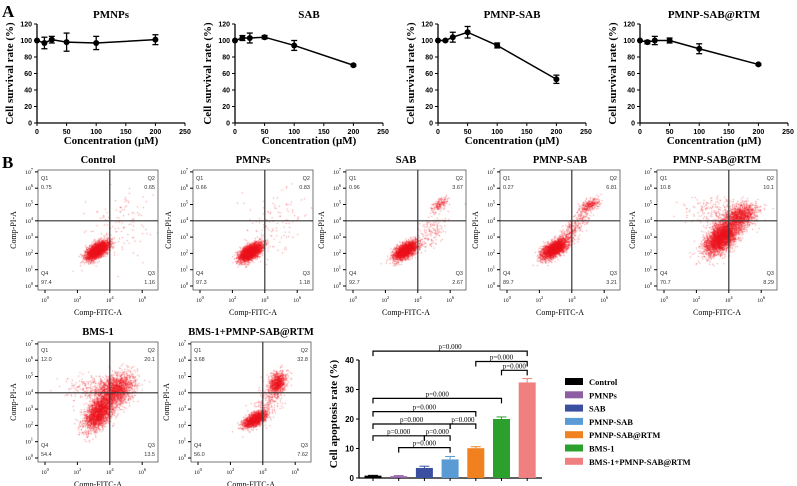 Image resolution: width=797 pixels, height=486 pixels. What do you see at coordinates (624, 435) in the screenshot?
I see `legend-label: PMNP-SAB@RTM` at bounding box center [624, 435].